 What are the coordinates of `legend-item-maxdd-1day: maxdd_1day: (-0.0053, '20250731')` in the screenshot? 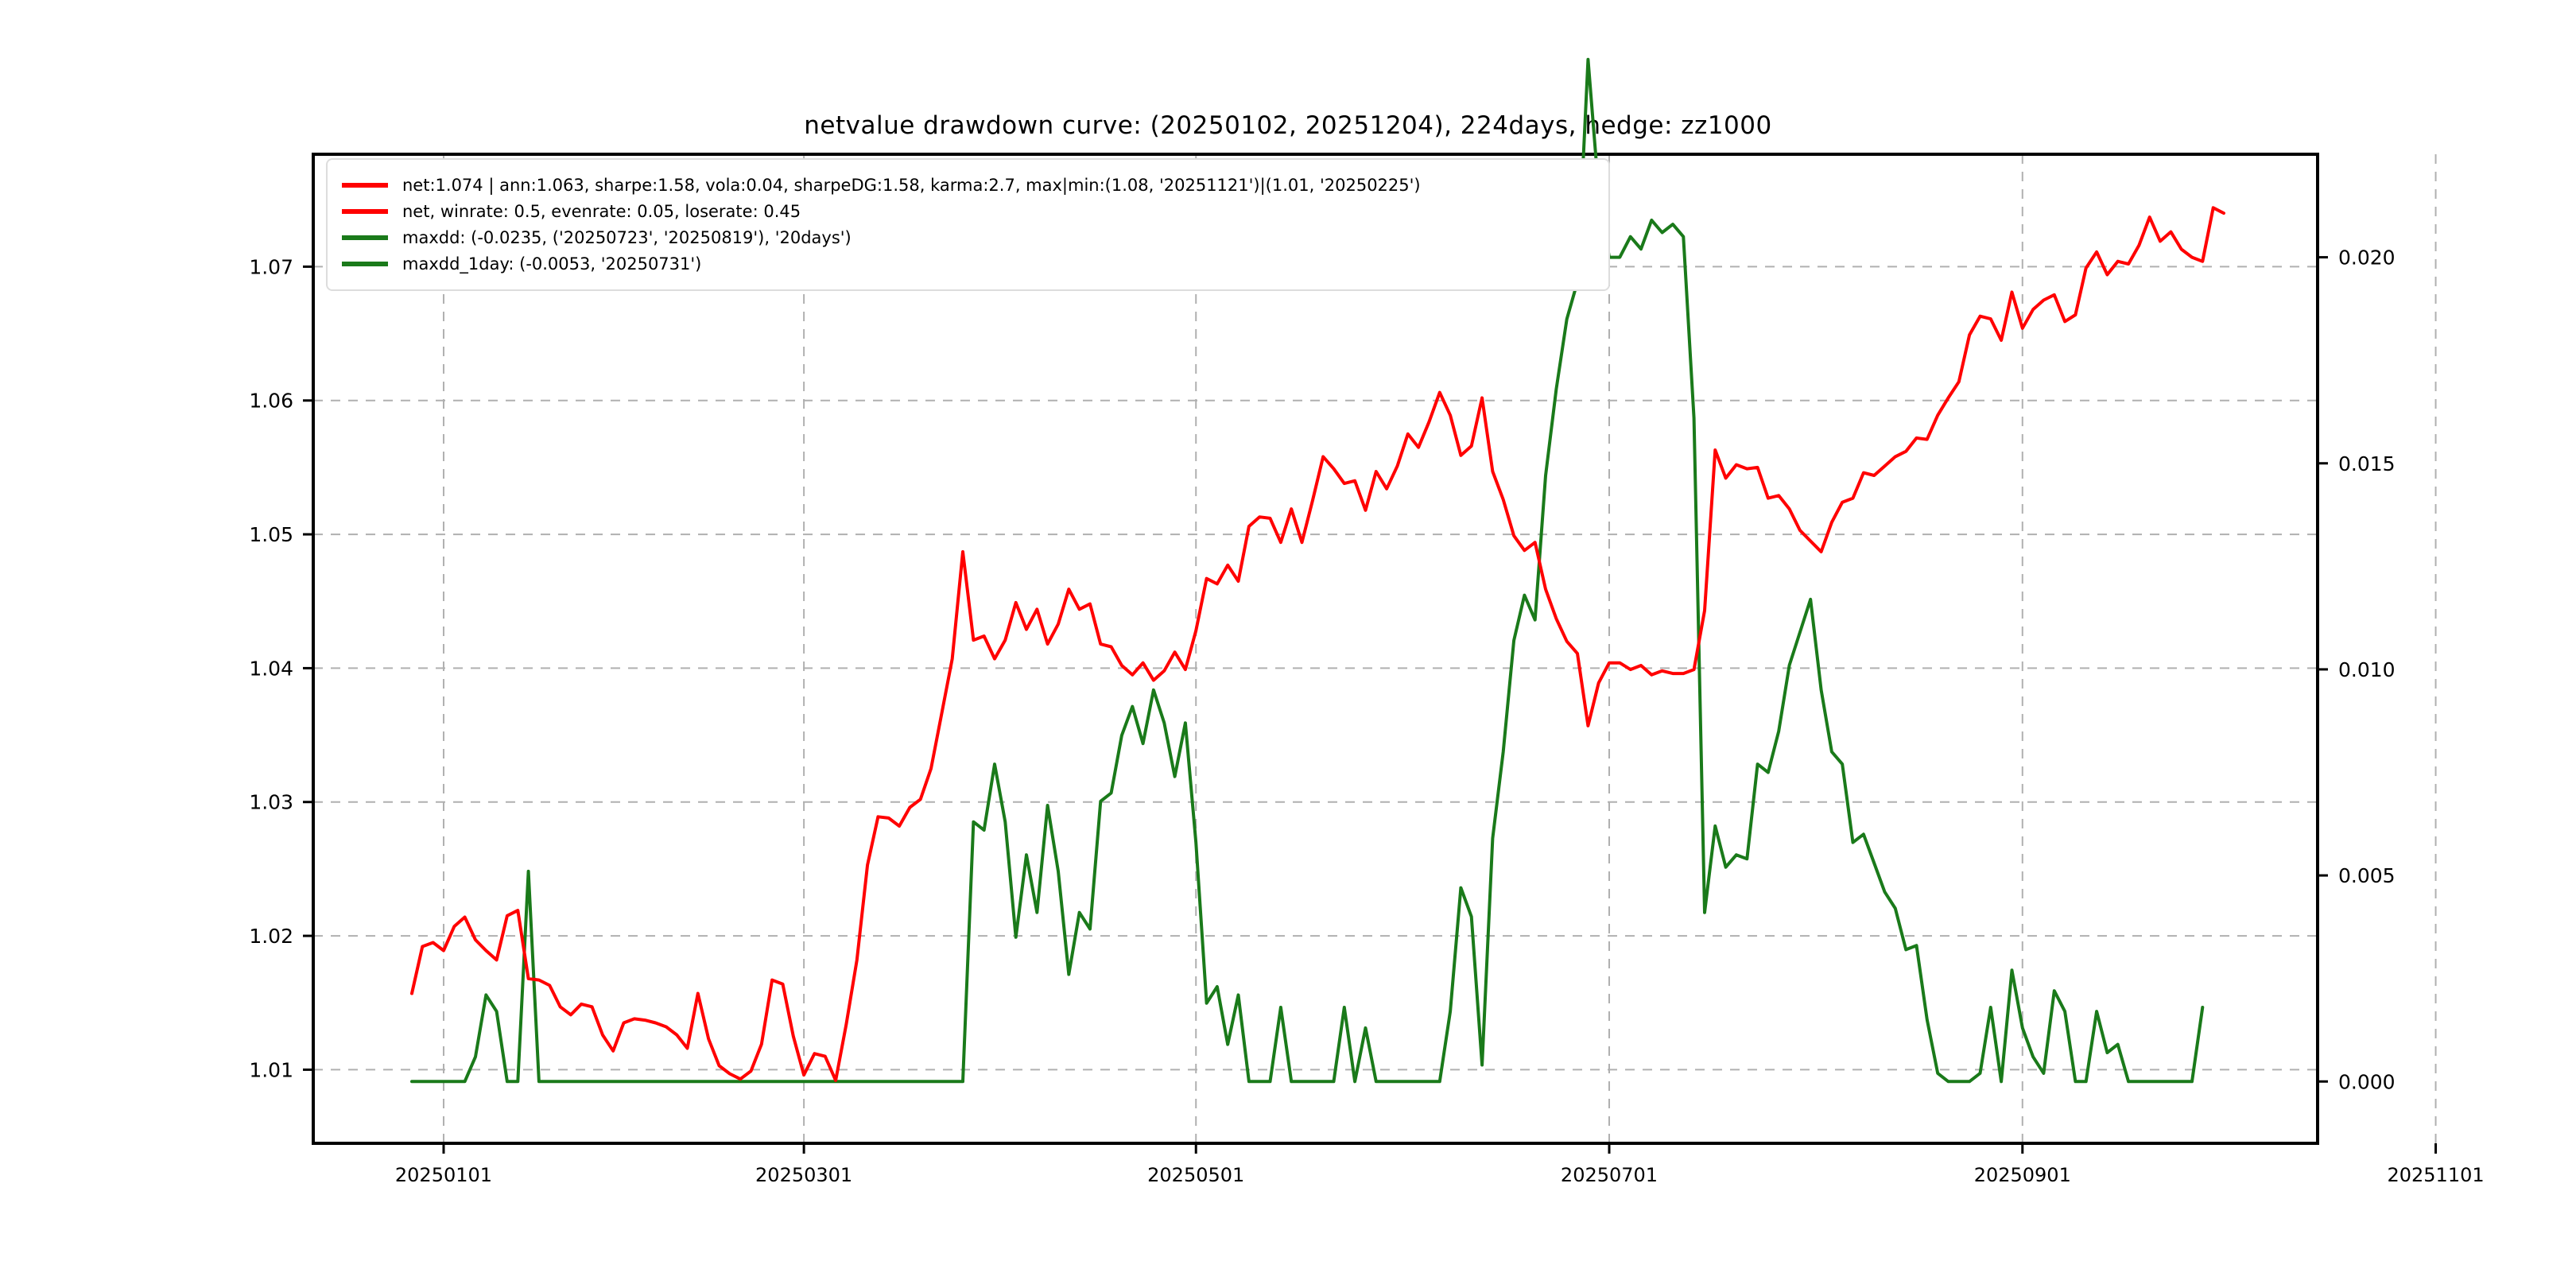 It's located at (966, 264).